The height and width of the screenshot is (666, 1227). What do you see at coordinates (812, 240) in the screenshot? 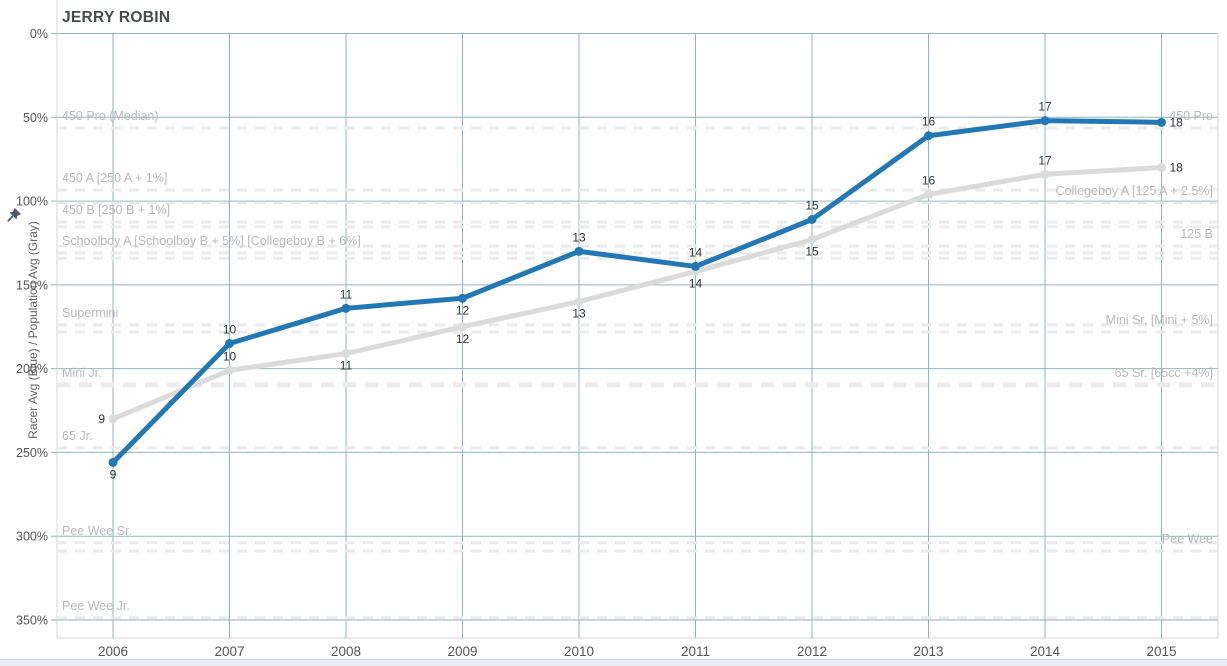
I see `population-point-2012` at bounding box center [812, 240].